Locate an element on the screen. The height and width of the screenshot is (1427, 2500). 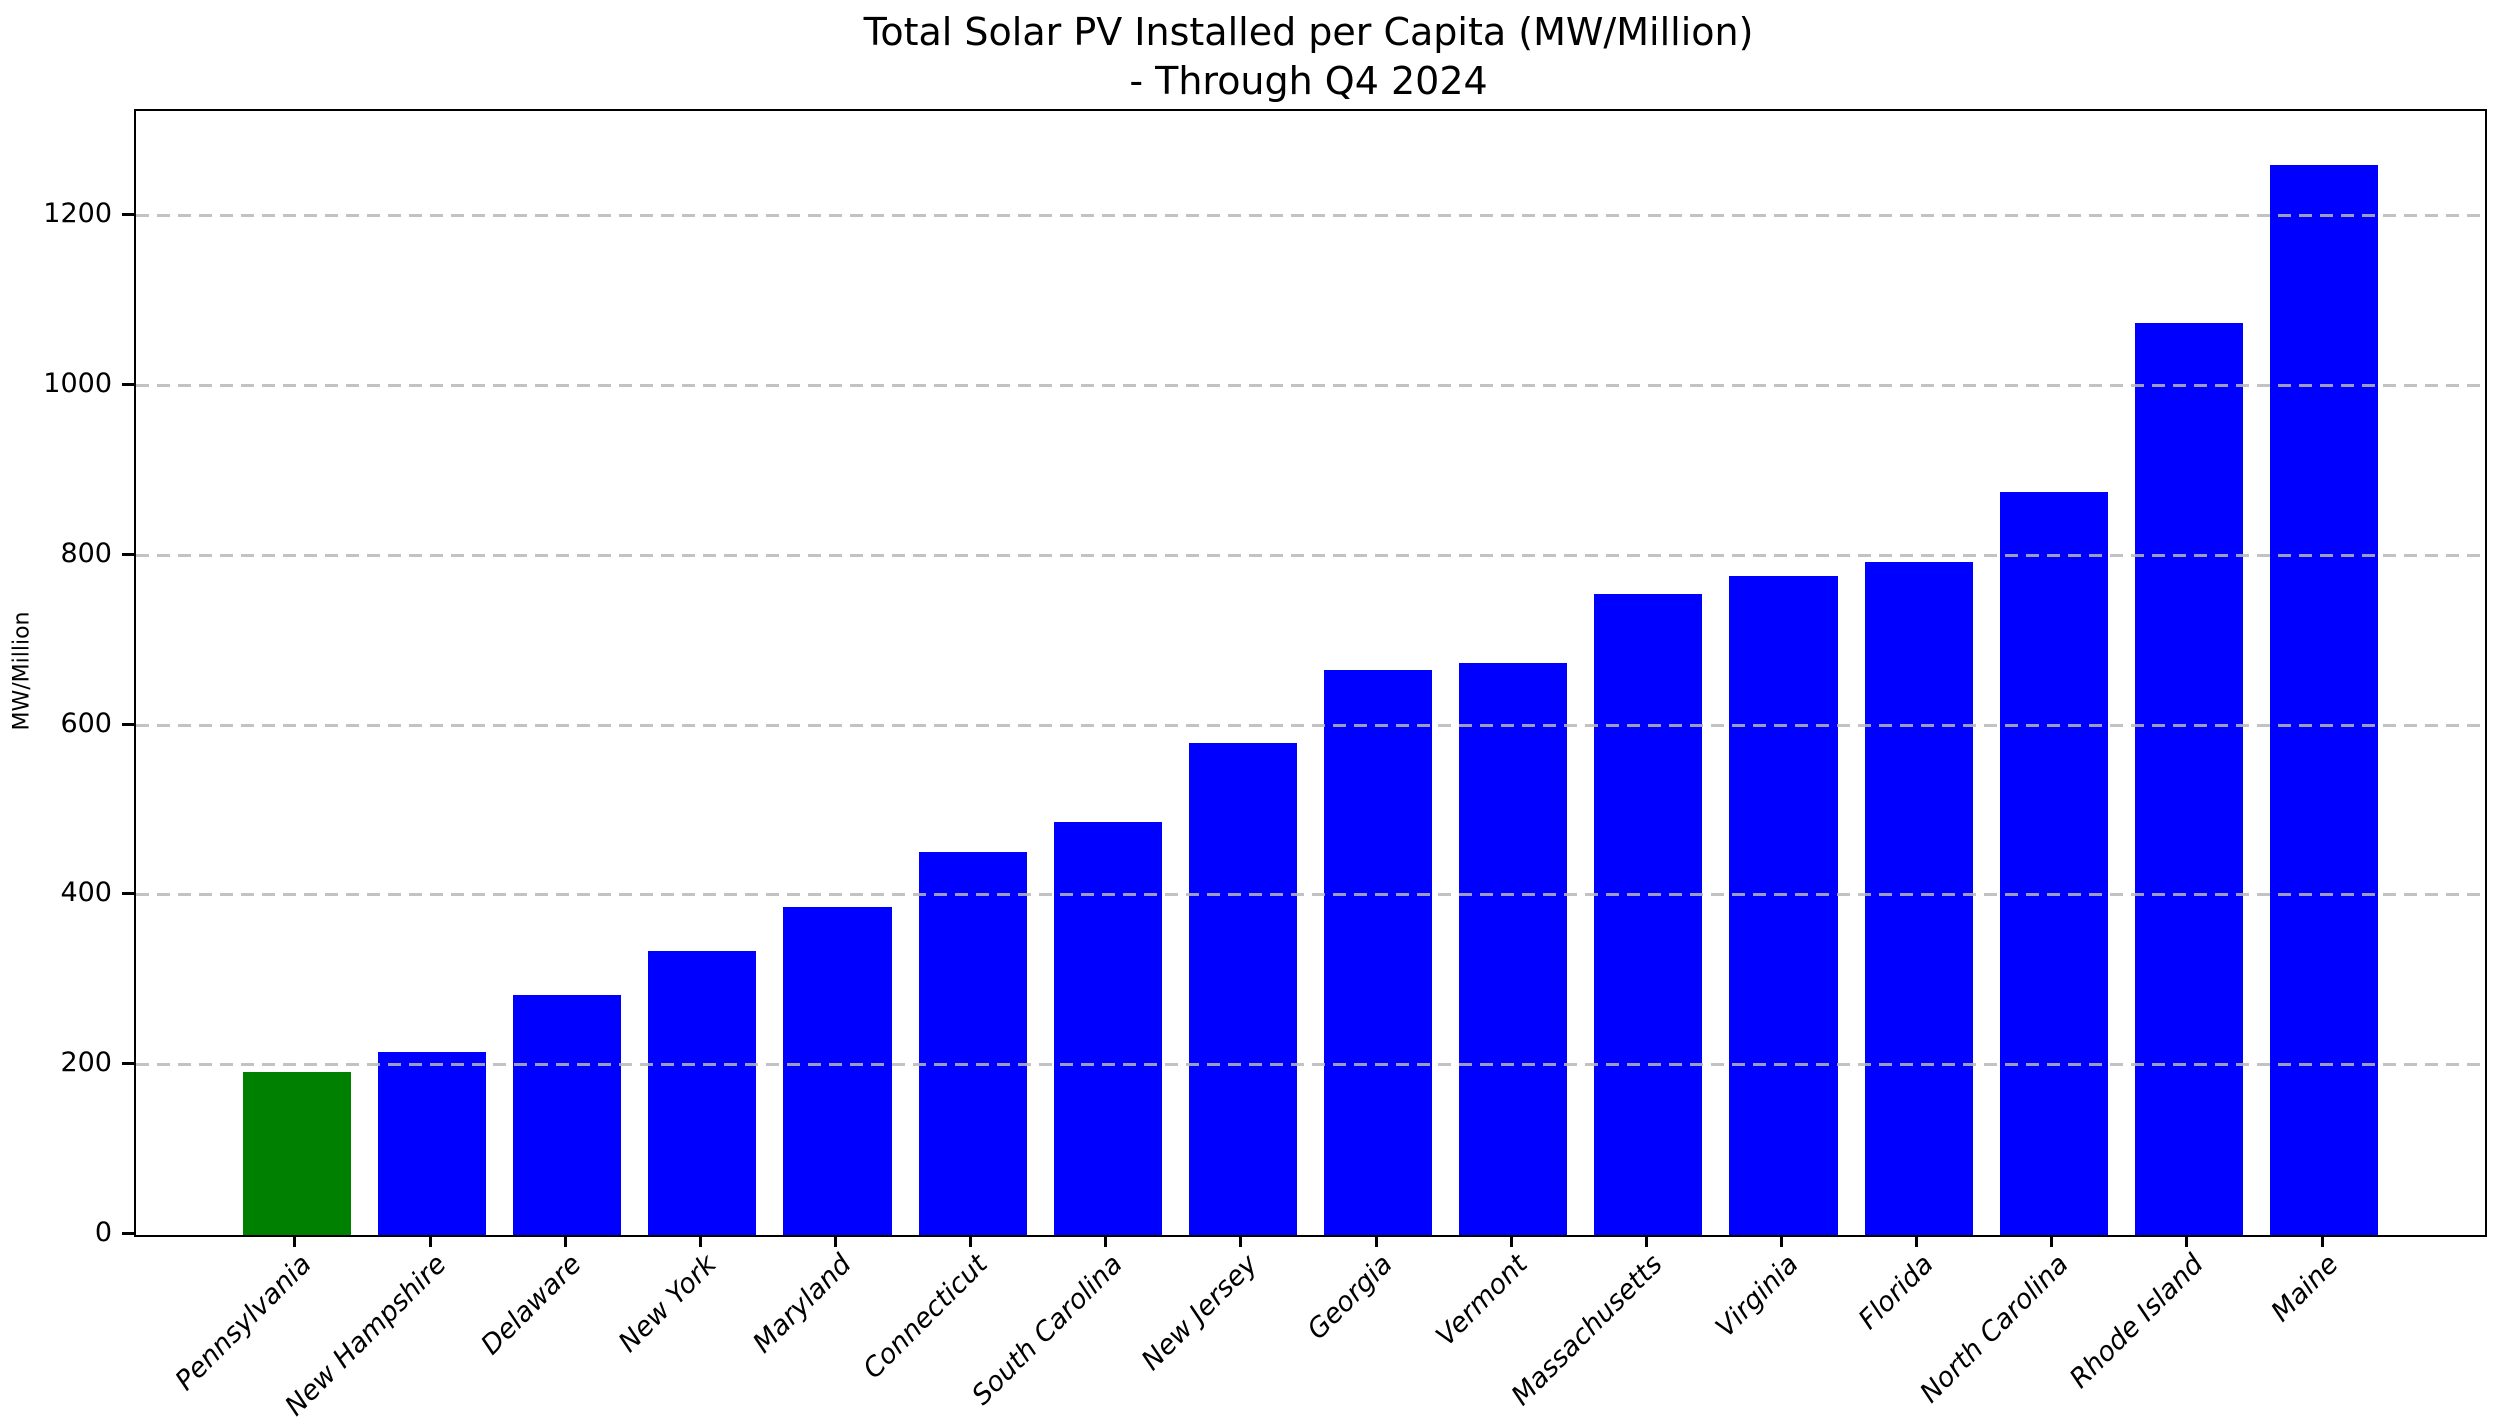
y-tick-label-1000: 1000 is located at coordinates (77, 384).